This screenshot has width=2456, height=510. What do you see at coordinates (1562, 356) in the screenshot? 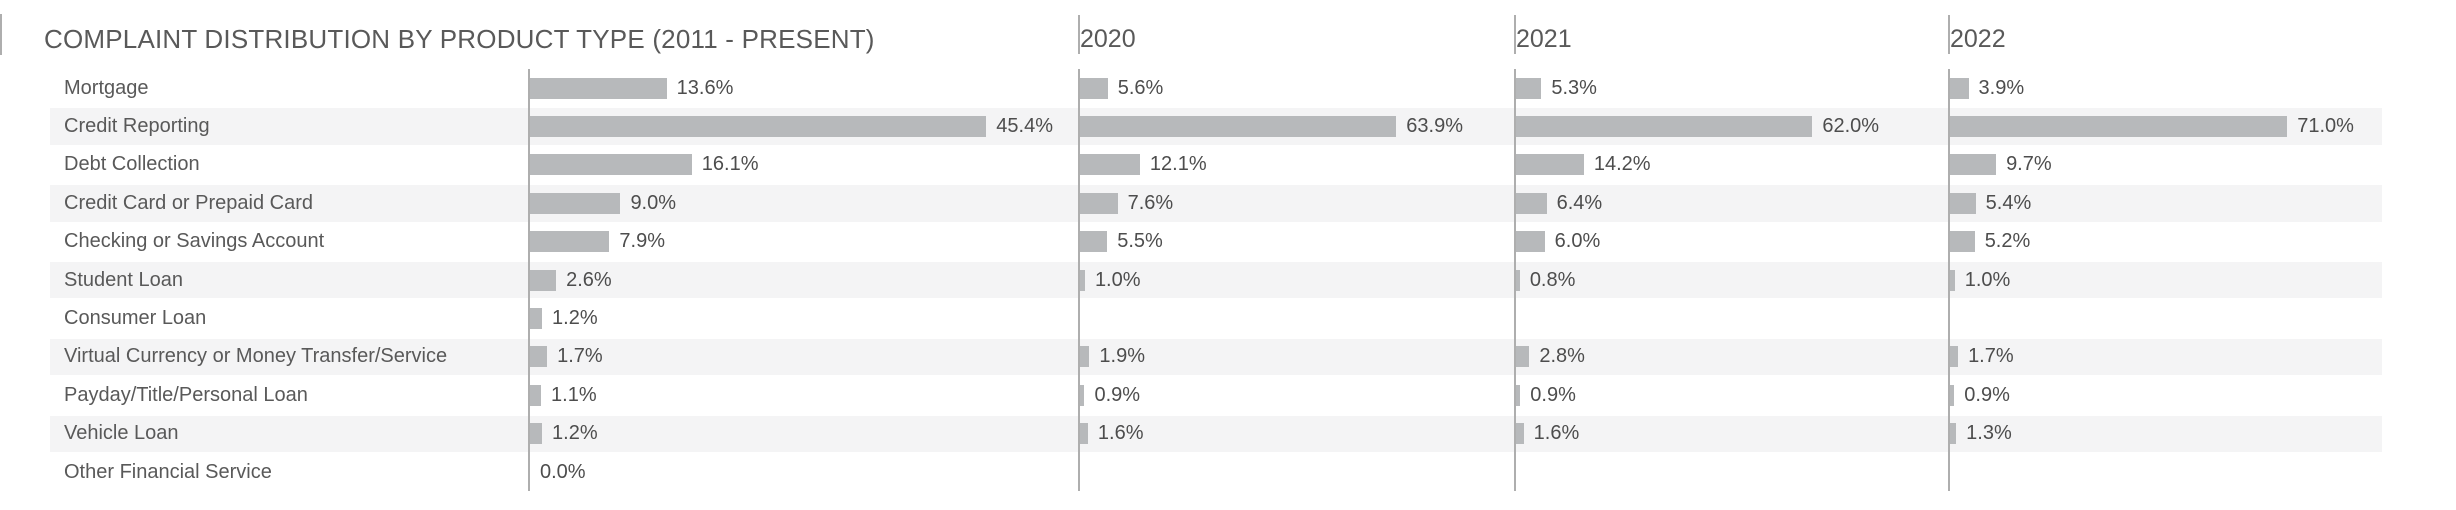
I see `value-label: 2.8%` at bounding box center [1562, 356].